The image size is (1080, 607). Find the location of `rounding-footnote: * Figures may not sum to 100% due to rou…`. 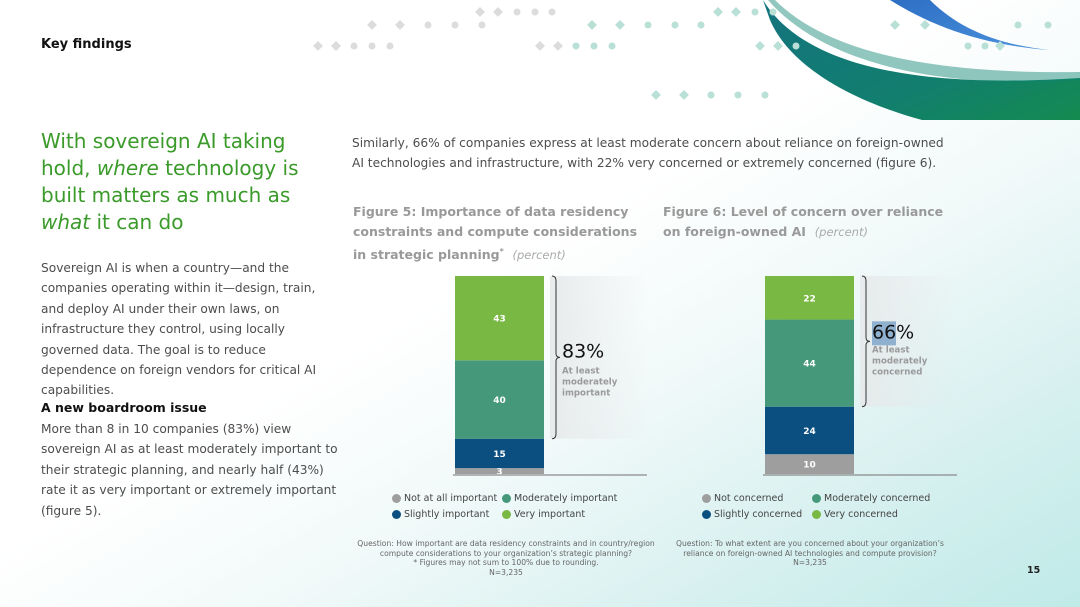

rounding-footnote: * Figures may not sum to 100% due to rou… is located at coordinates (506, 563).